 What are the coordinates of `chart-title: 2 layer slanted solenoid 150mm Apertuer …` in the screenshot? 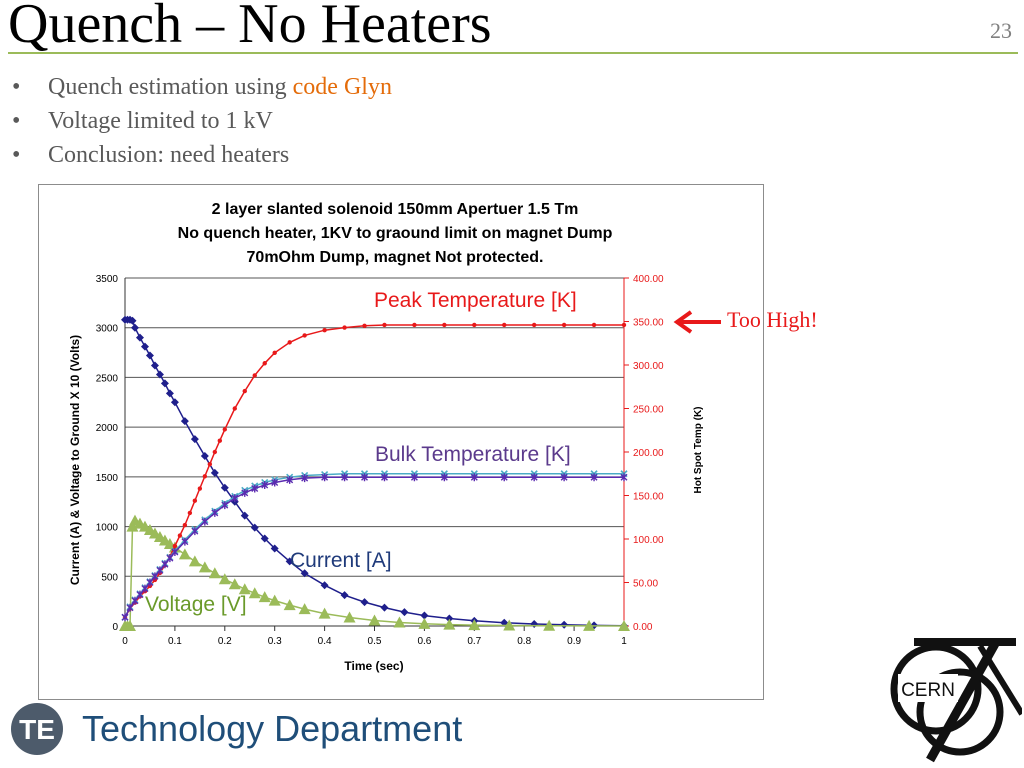 It's located at (395, 209).